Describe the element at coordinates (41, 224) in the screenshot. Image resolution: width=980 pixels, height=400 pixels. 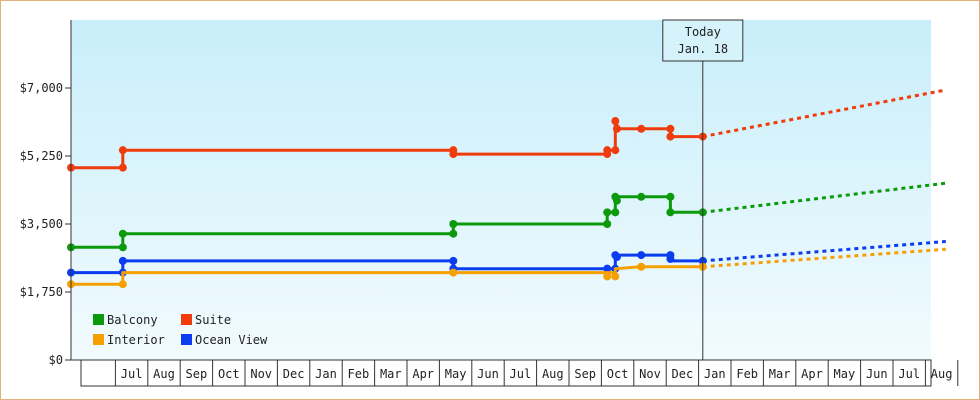
I see `y-tick-label: $3,500` at that location.